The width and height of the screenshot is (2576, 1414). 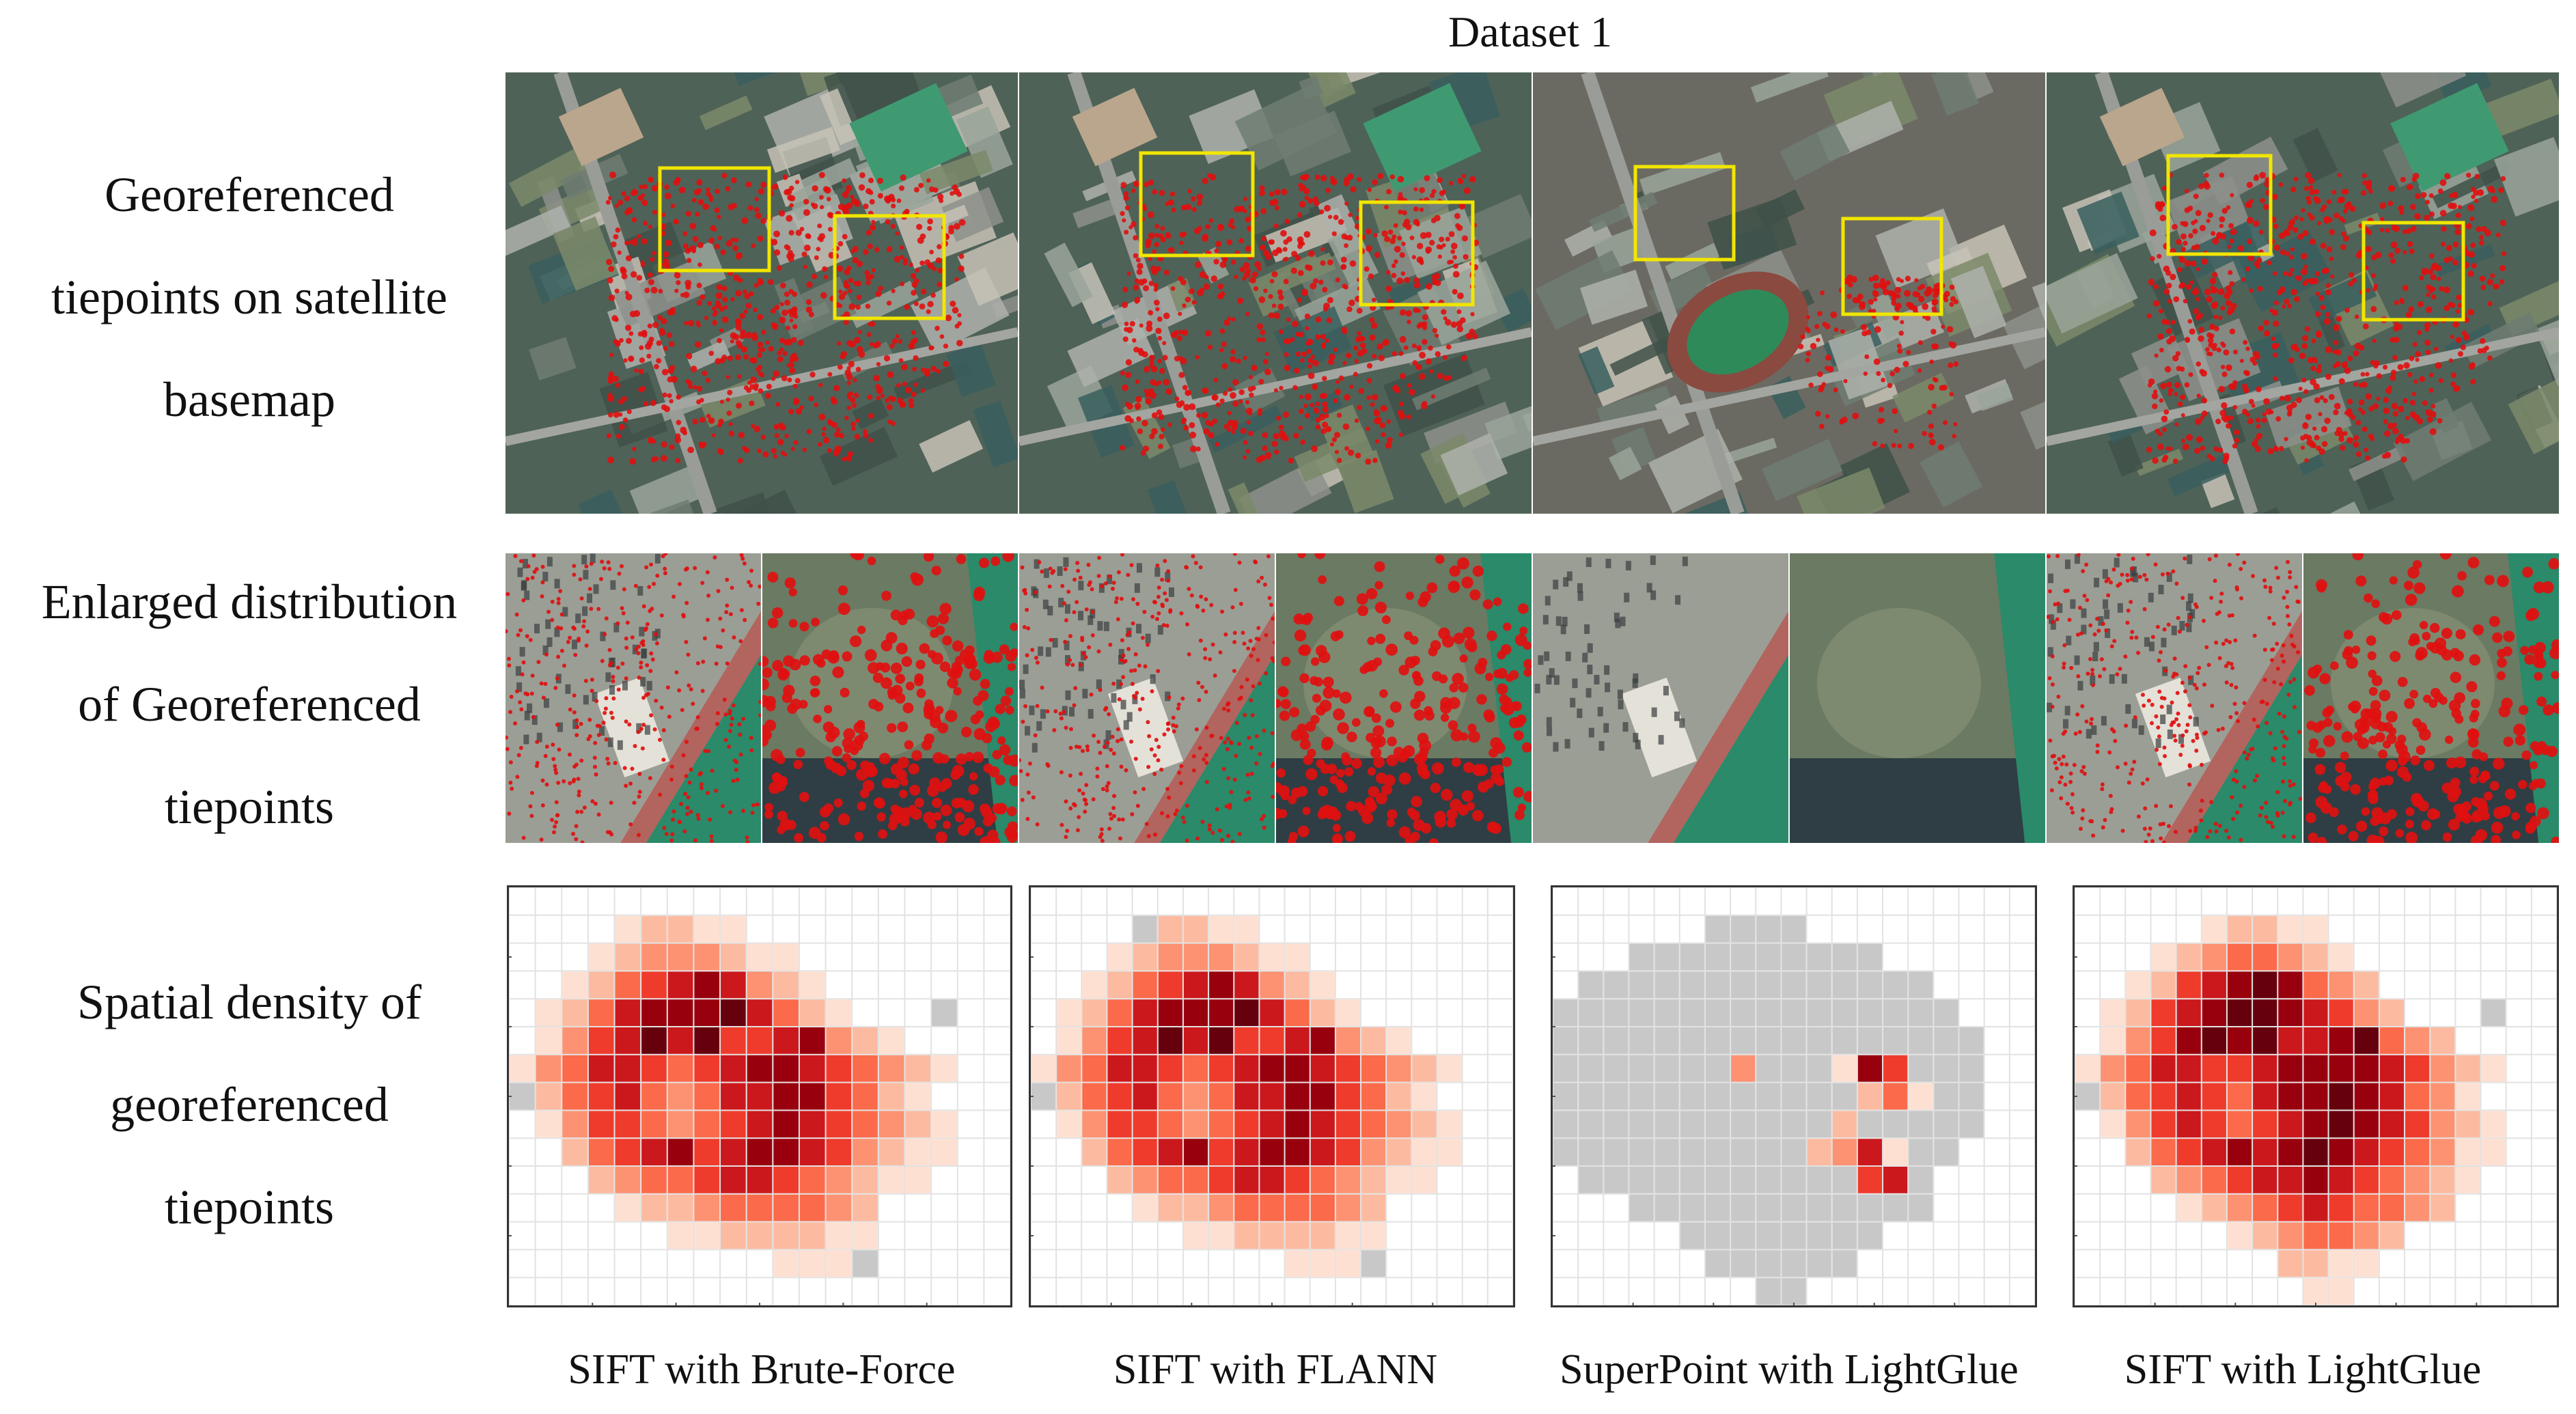 I want to click on satellite-image, so click(x=761, y=293).